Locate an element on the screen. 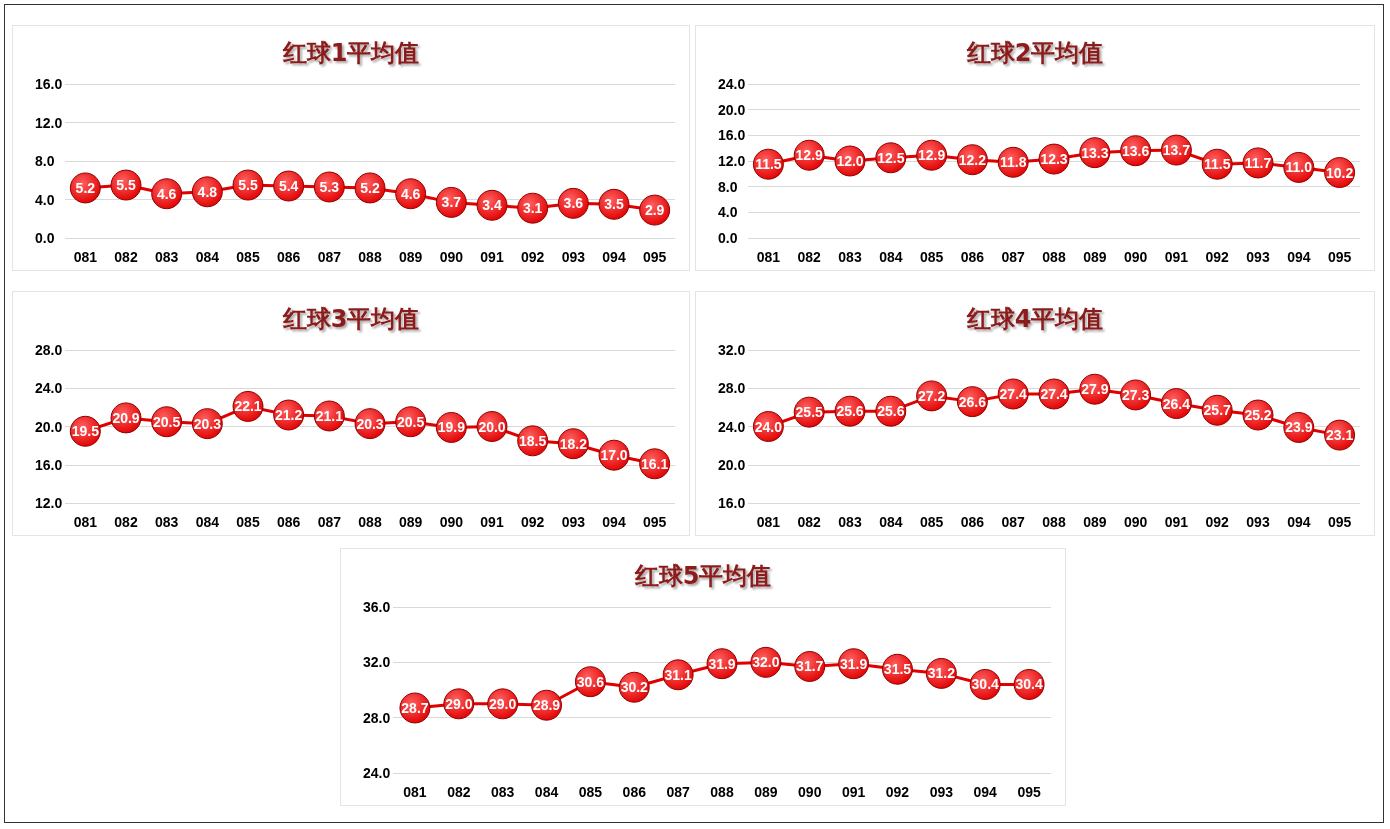 This screenshot has height=829, width=1390. data-label: 18.5 is located at coordinates (533, 440).